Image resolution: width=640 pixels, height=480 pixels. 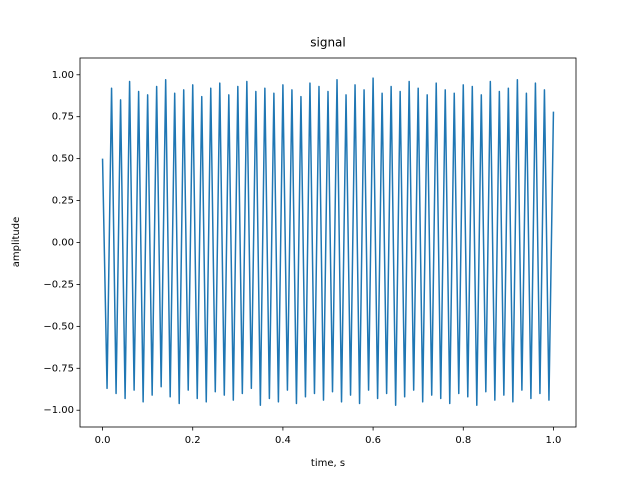 What do you see at coordinates (58, 368) in the screenshot?
I see `y-tick-label: −0.75` at bounding box center [58, 368].